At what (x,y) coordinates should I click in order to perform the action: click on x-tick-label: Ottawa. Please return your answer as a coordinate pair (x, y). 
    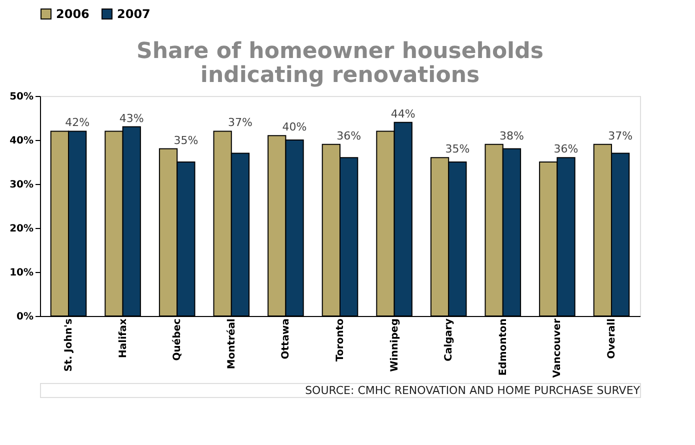
    Looking at the image, I should click on (286, 339).